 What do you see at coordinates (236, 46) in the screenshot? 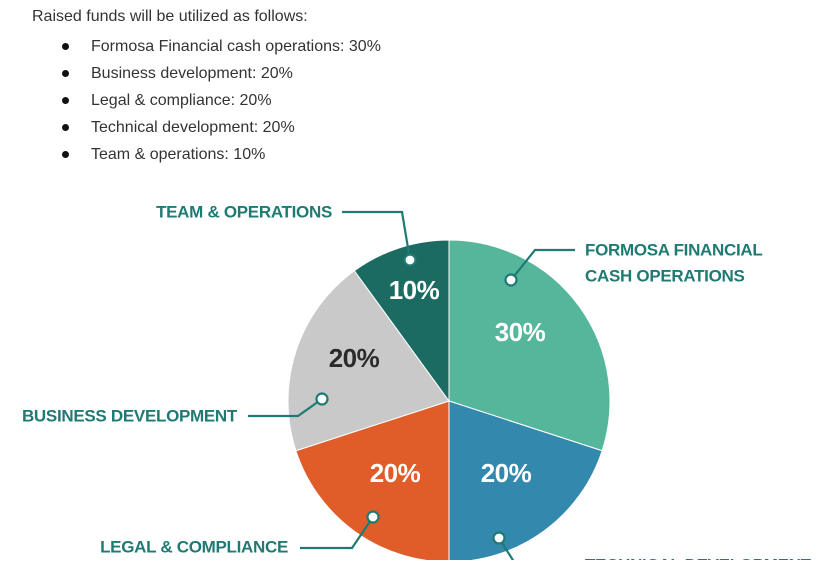
I see `list-item-text: Formosa Financial cash operations: 30%` at bounding box center [236, 46].